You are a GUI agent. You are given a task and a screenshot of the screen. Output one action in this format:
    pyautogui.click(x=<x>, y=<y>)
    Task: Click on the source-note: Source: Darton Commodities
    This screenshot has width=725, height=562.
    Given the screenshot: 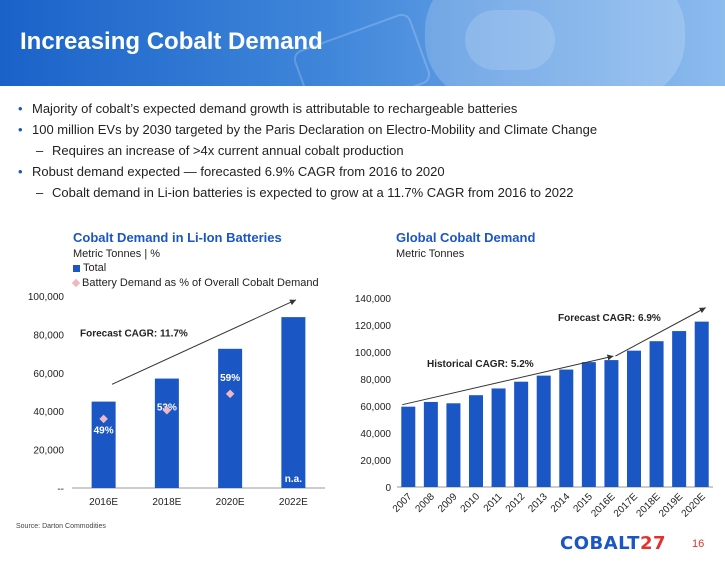 What is the action you would take?
    pyautogui.click(x=61, y=526)
    